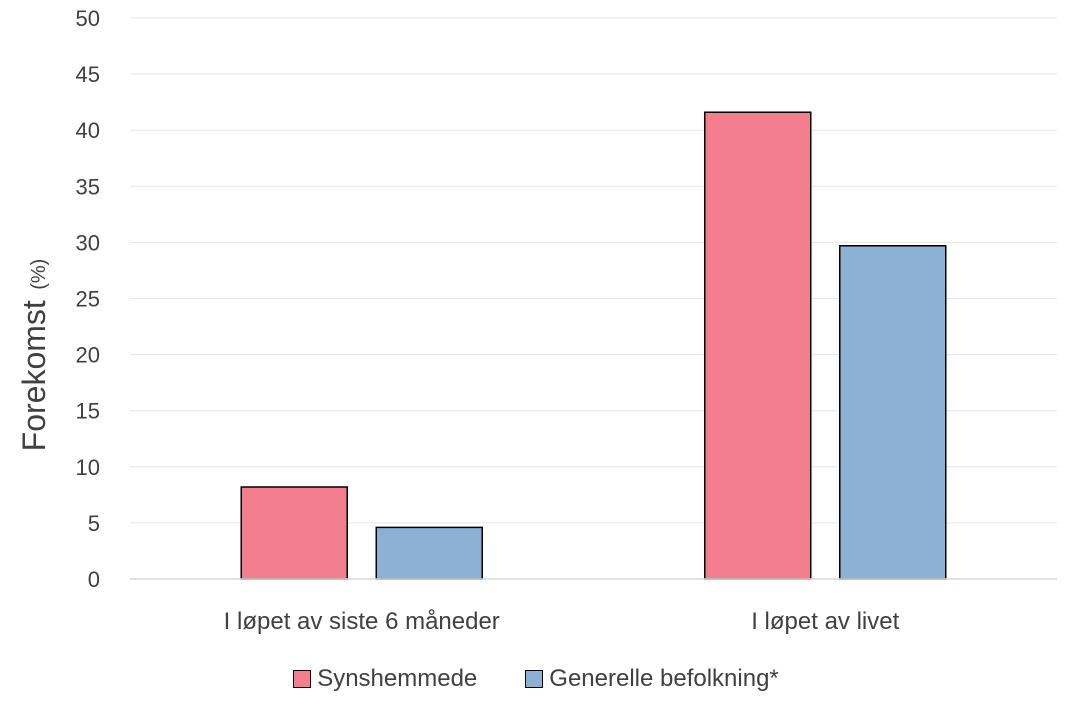 The height and width of the screenshot is (701, 1072). Describe the element at coordinates (88, 355) in the screenshot. I see `y-tick-label: 20` at that location.